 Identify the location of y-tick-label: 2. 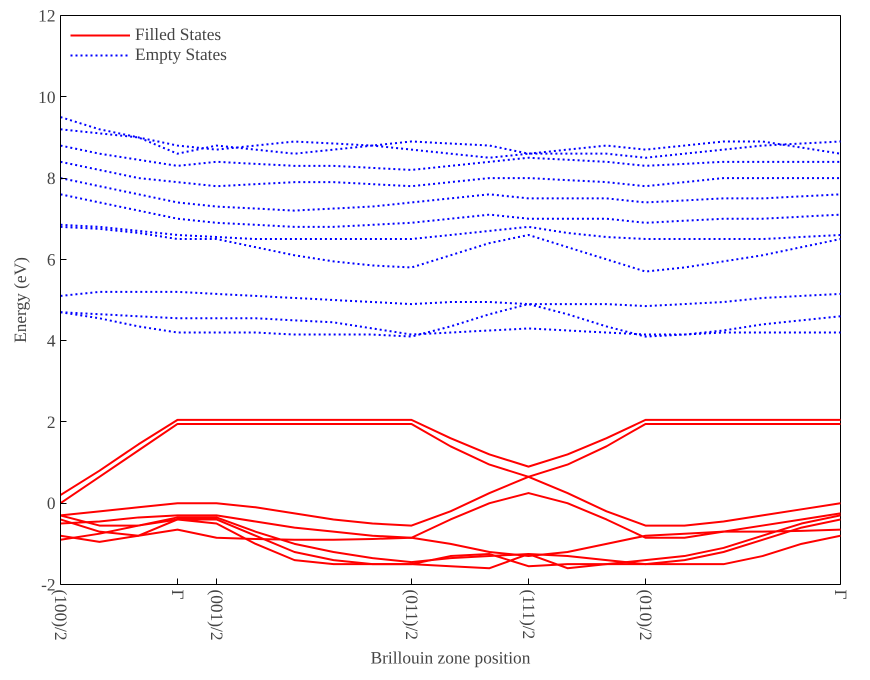
(51, 422).